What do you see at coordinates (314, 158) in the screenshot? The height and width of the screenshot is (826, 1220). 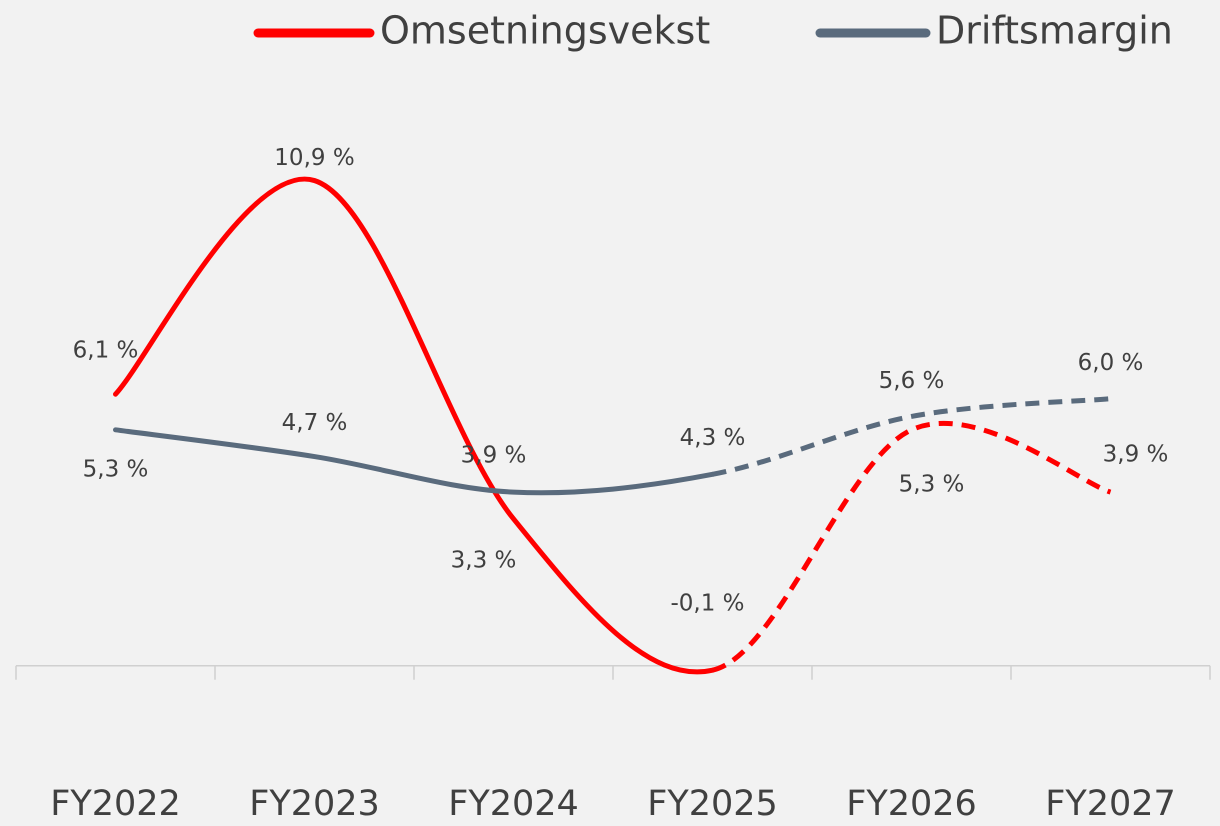 I see `data-label: 10,9 %` at bounding box center [314, 158].